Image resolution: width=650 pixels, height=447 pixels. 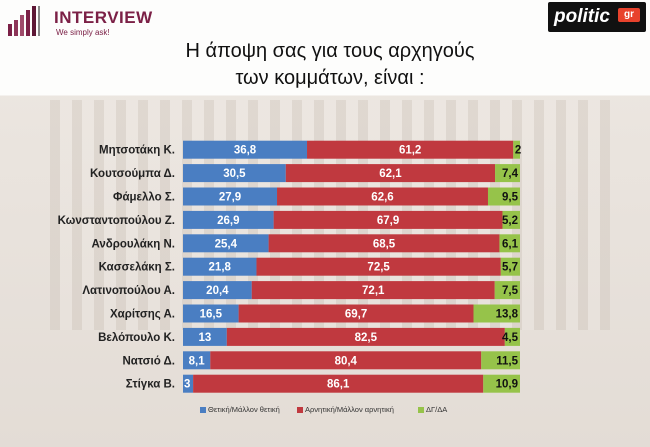 I want to click on legend-label-positive: Θετική/Μάλλον θετική, so click(x=244, y=409).